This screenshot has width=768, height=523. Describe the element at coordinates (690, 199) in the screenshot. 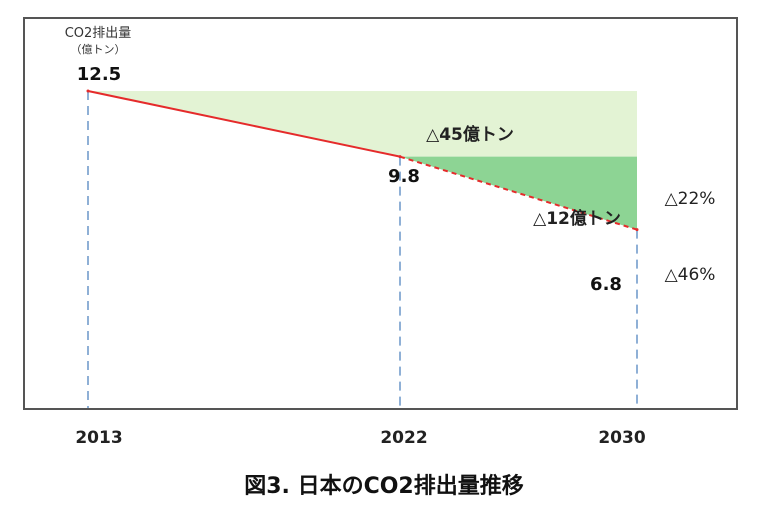

I see `reduction-22-percent: △22%` at that location.